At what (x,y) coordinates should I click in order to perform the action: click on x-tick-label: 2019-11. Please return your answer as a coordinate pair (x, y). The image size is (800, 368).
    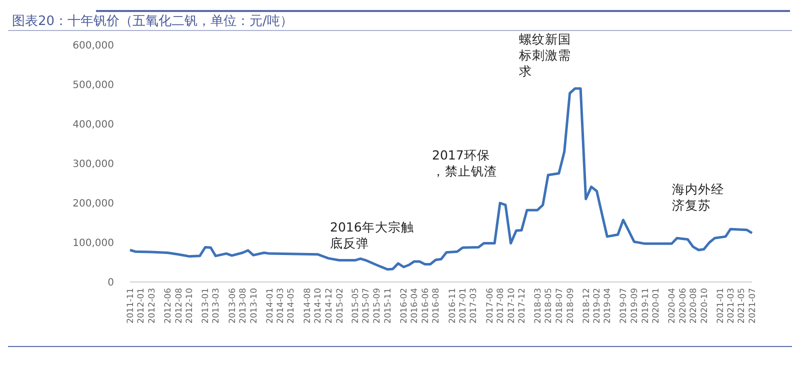
    Looking at the image, I should click on (645, 306).